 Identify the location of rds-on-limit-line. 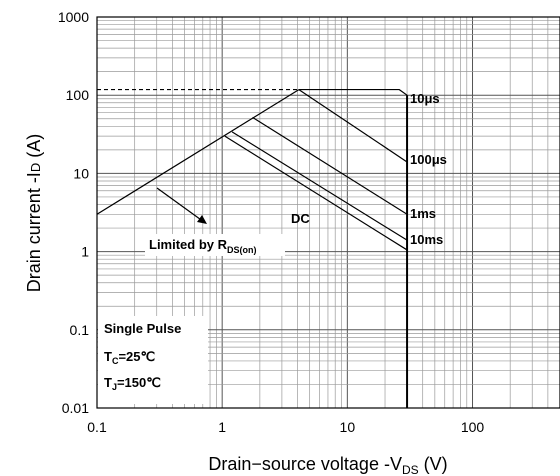
(198, 152).